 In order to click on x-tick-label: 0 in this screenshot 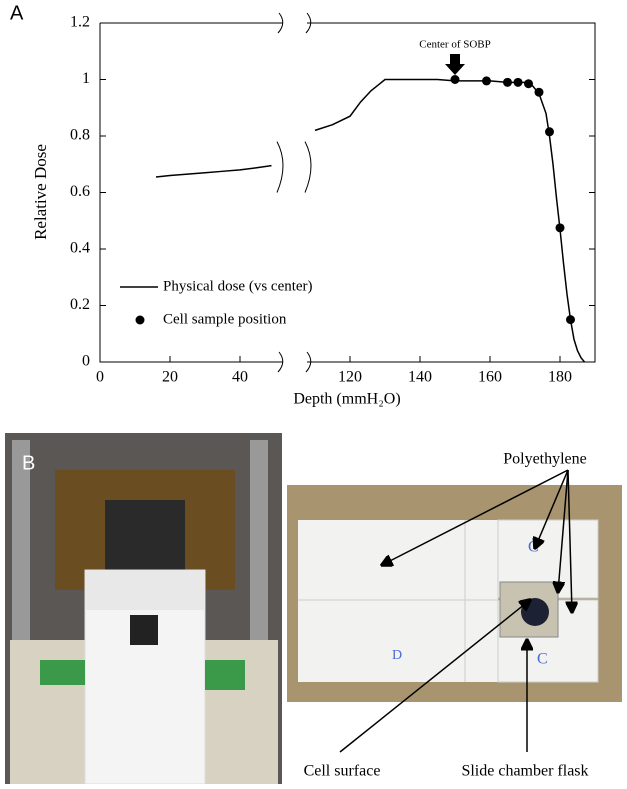, I will do `click(100, 377)`.